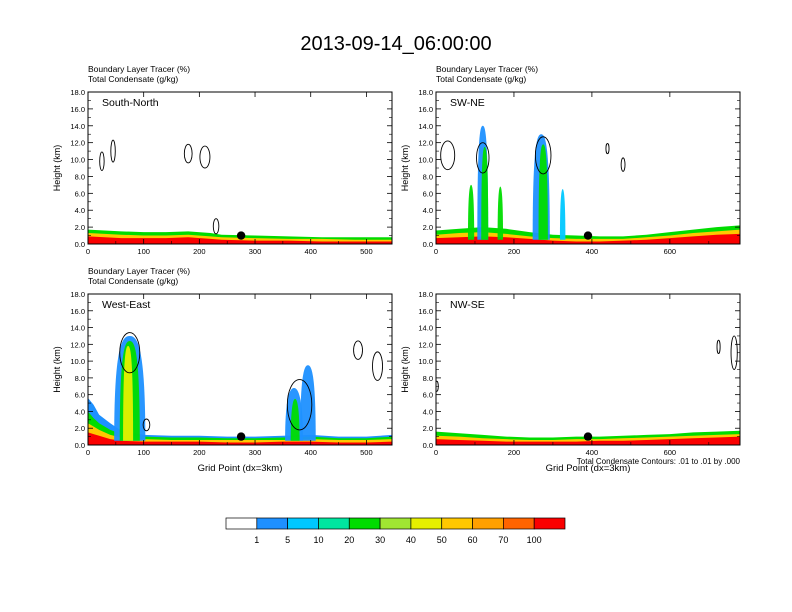  Describe the element at coordinates (395, 44) in the screenshot. I see `figure-title: 2013-09-14_06:00:00` at that location.